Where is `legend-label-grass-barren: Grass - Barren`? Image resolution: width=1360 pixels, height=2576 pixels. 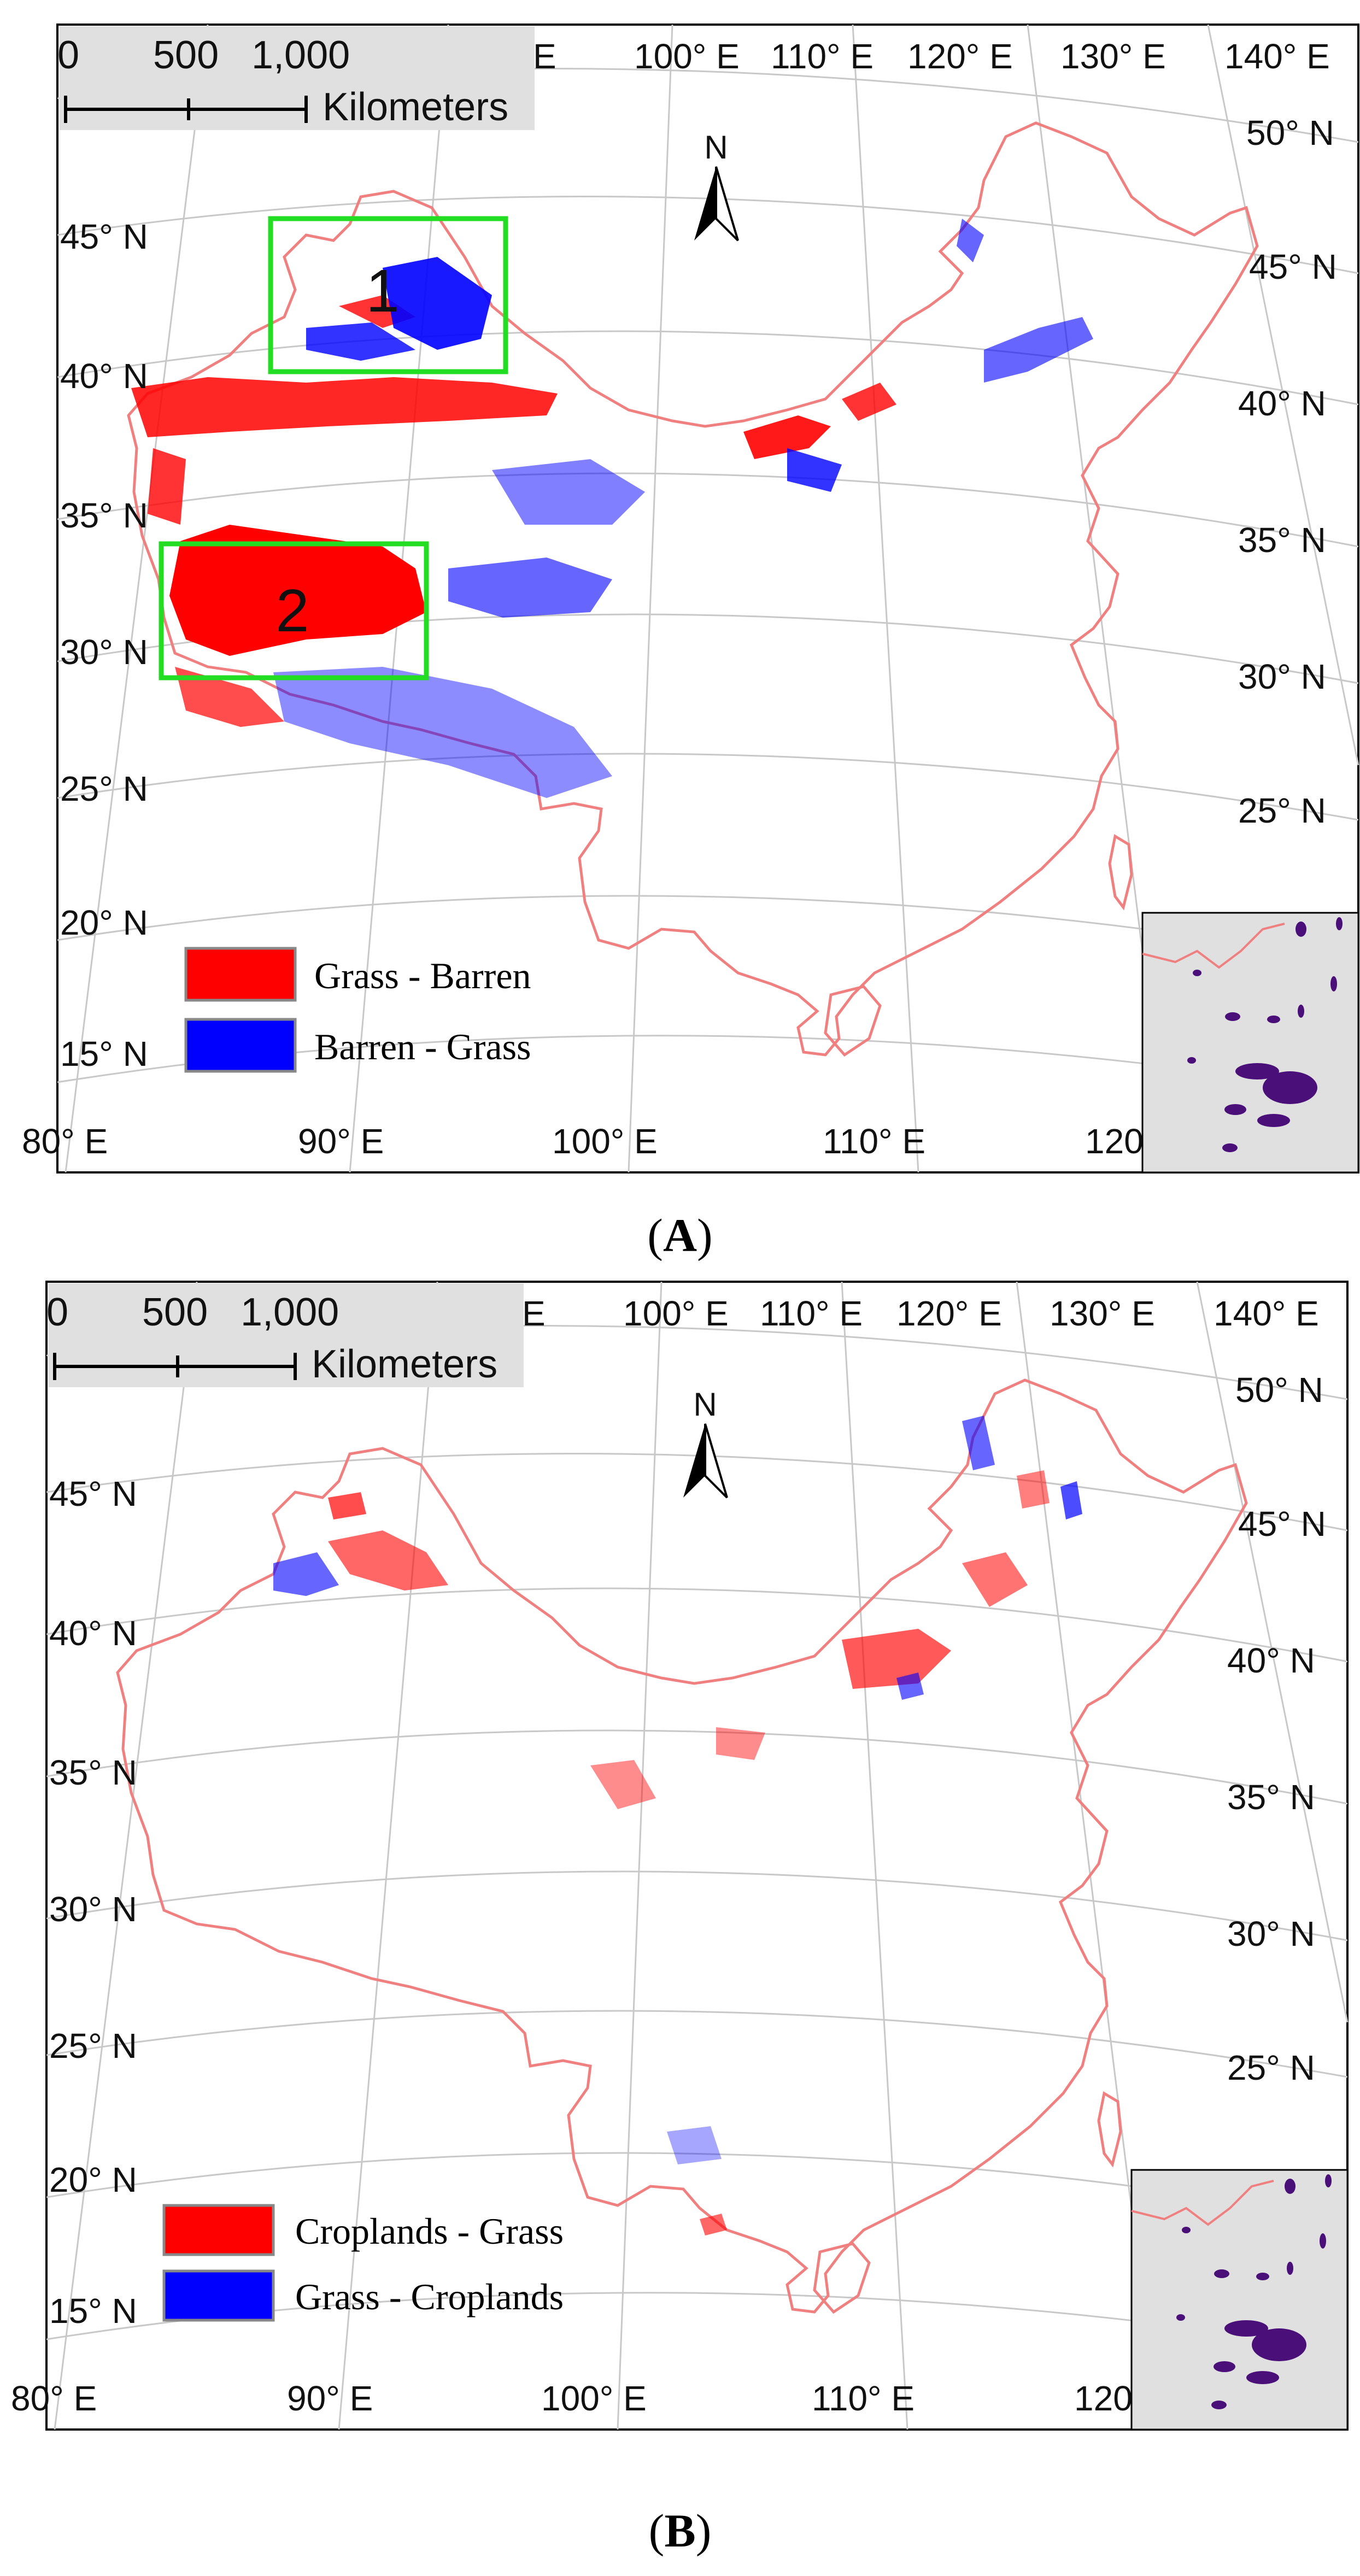 legend-label-grass-barren: Grass - Barren is located at coordinates (422, 976).